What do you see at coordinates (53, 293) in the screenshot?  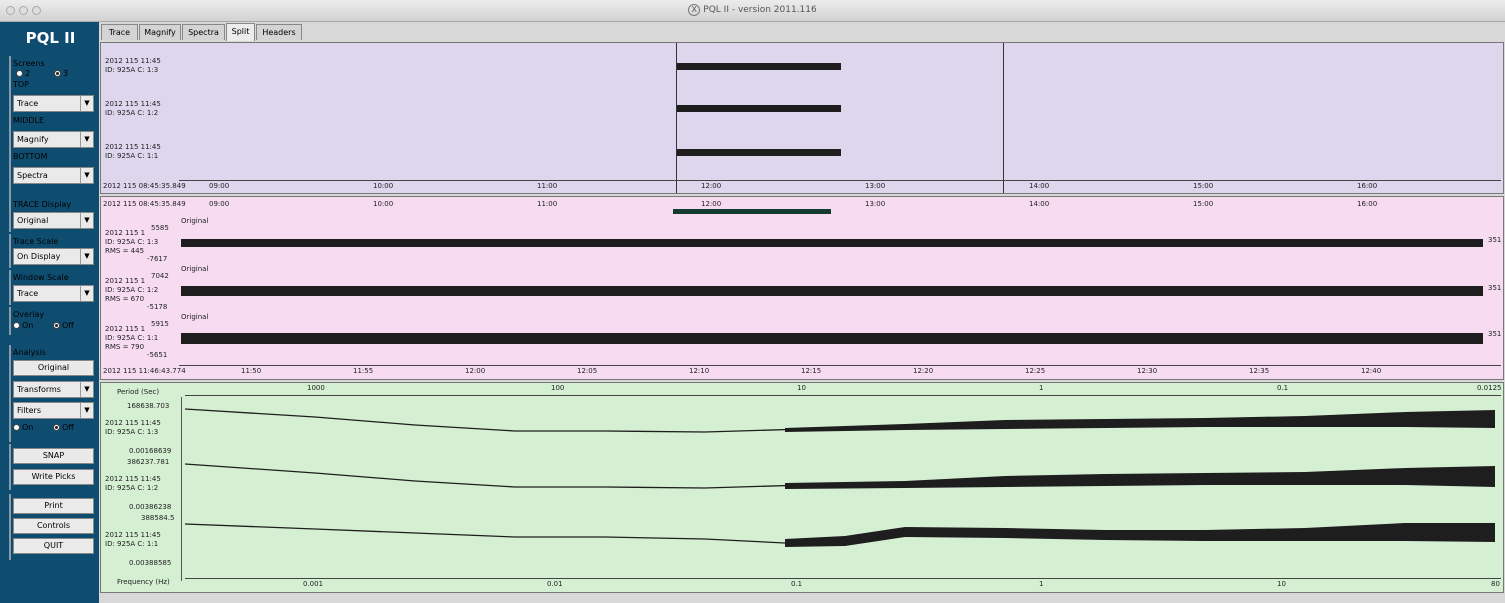 I see `window-scale-select: Trace ▼` at bounding box center [53, 293].